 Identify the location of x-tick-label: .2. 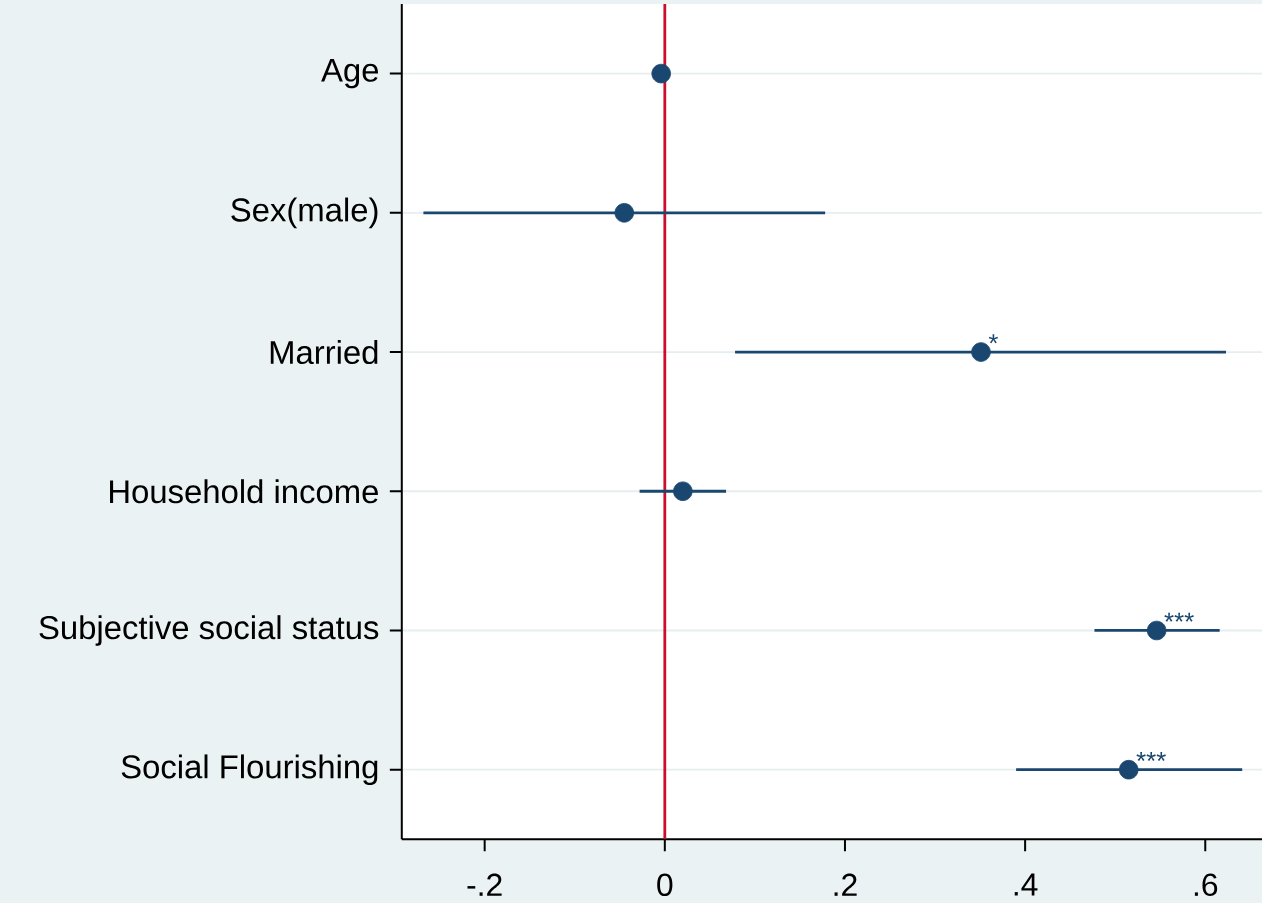
(845, 884).